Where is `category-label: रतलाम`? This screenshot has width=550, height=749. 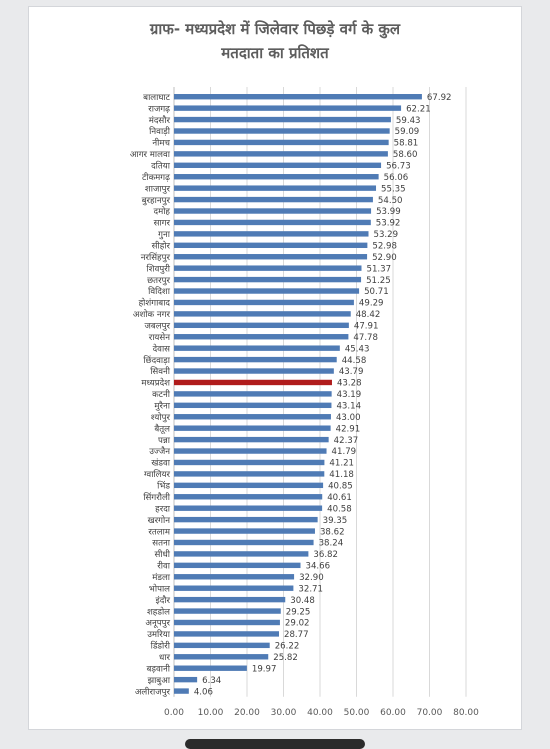
category-label: रतलाम is located at coordinates (159, 532).